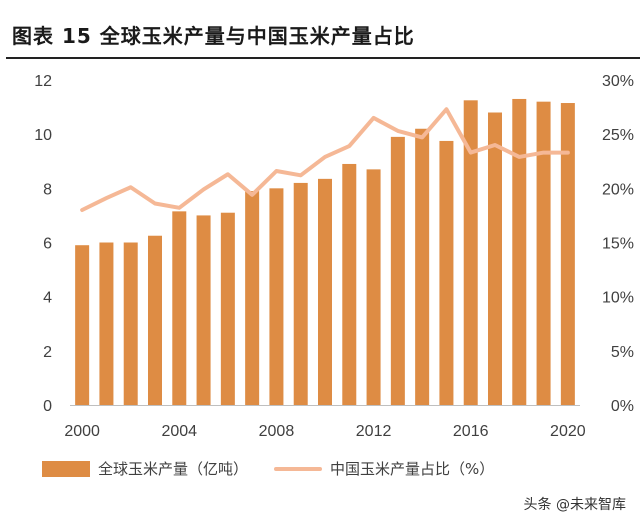  Describe the element at coordinates (47, 189) in the screenshot. I see `left-tick-label: 8` at that location.